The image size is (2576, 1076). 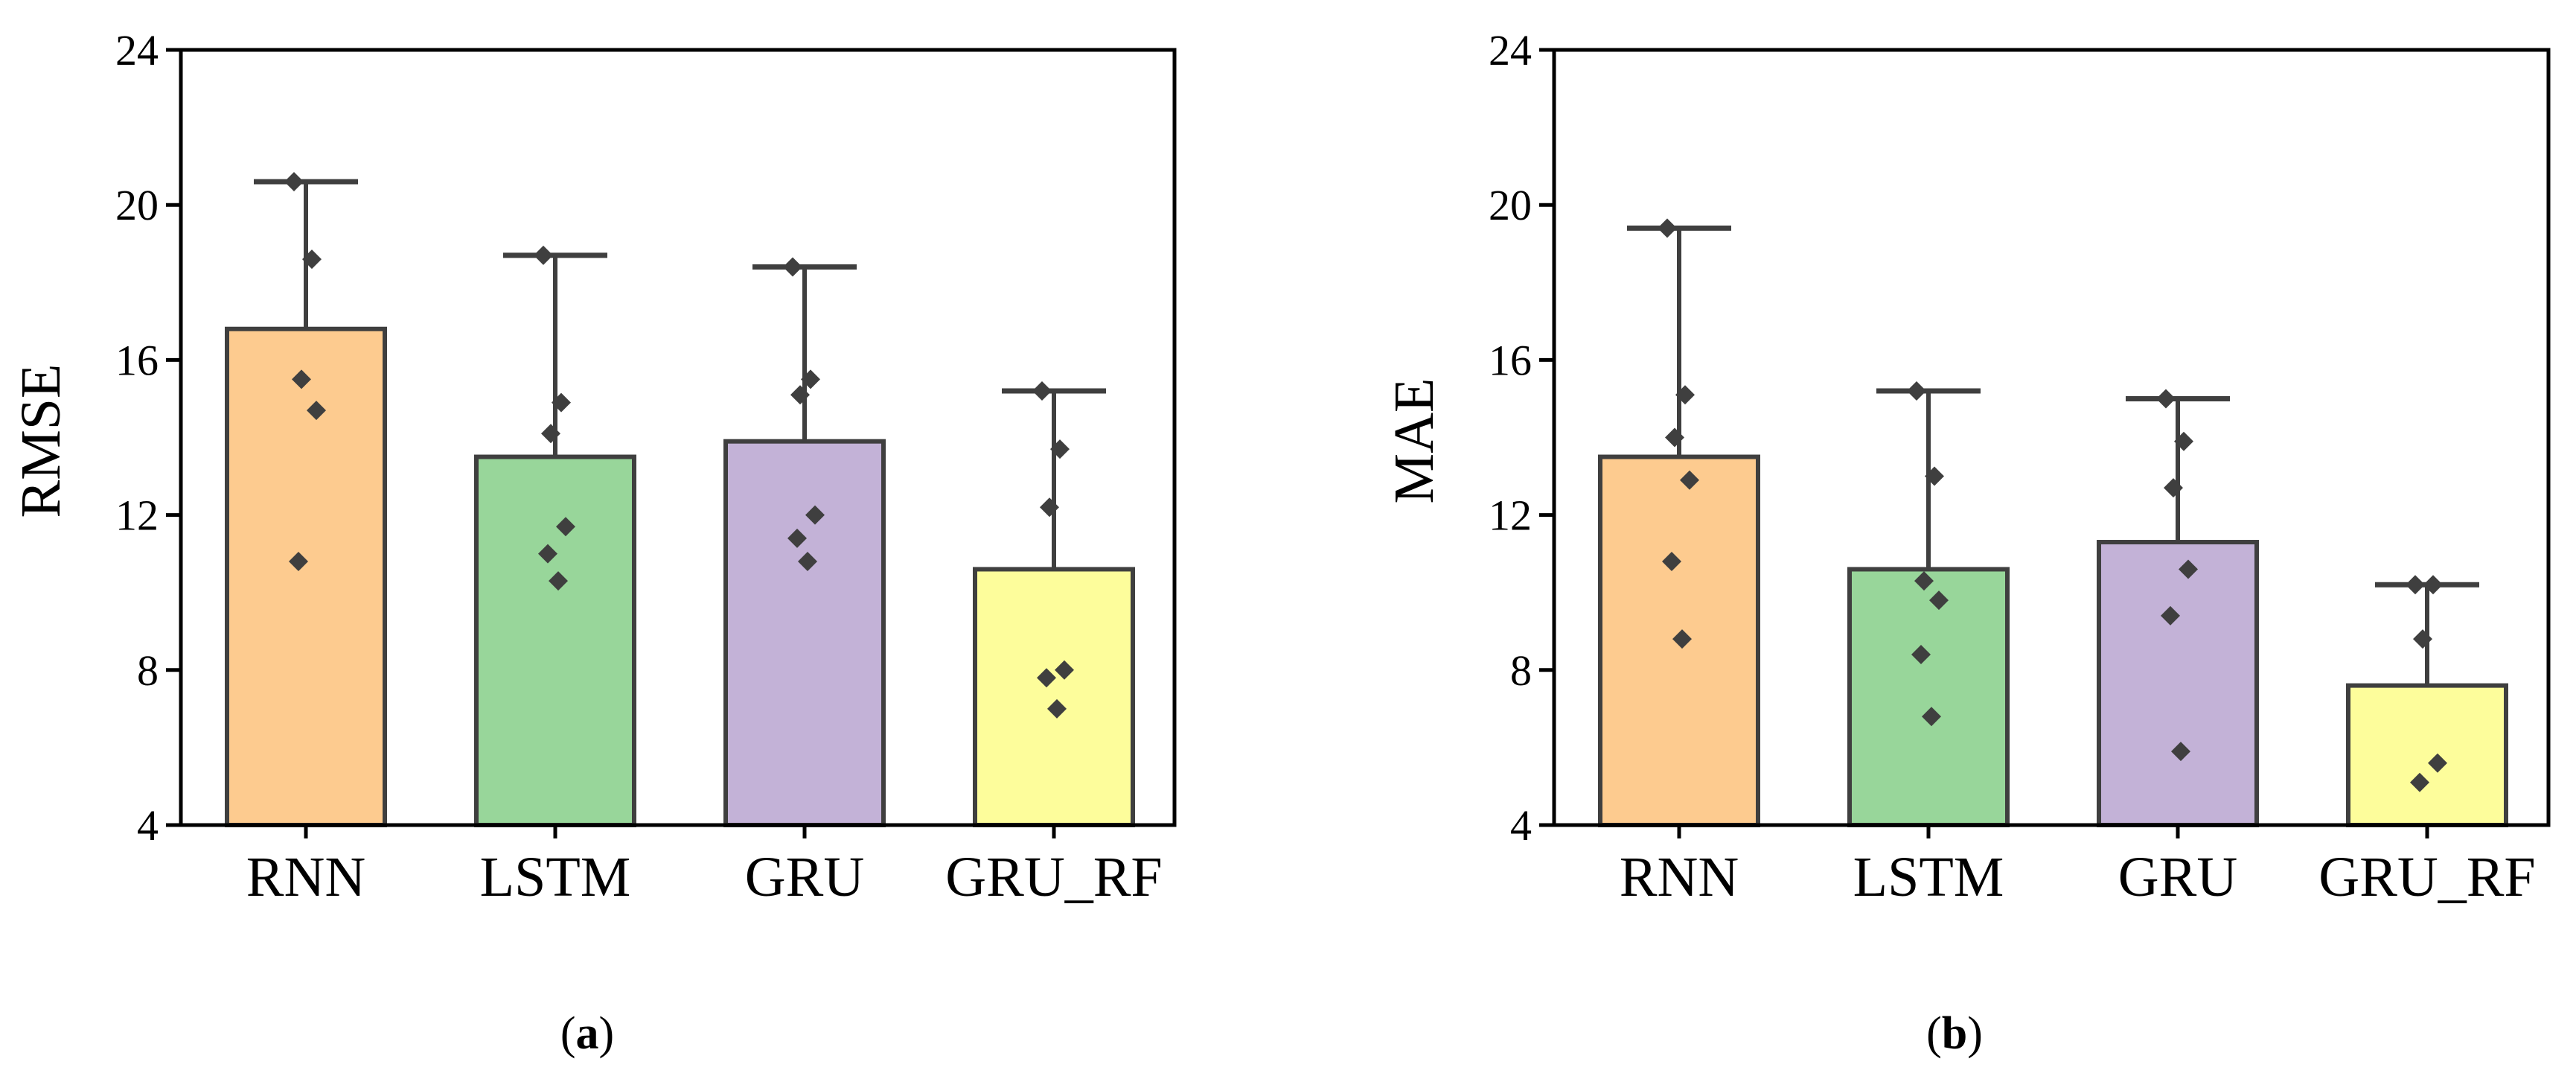 I want to click on panel-label-a: (a), so click(x=587, y=1033).